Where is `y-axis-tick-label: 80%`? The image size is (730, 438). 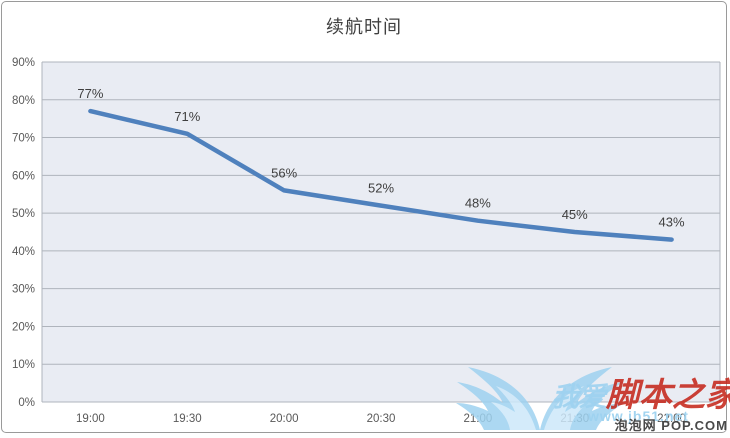 y-axis-tick-label: 80% is located at coordinates (23, 101).